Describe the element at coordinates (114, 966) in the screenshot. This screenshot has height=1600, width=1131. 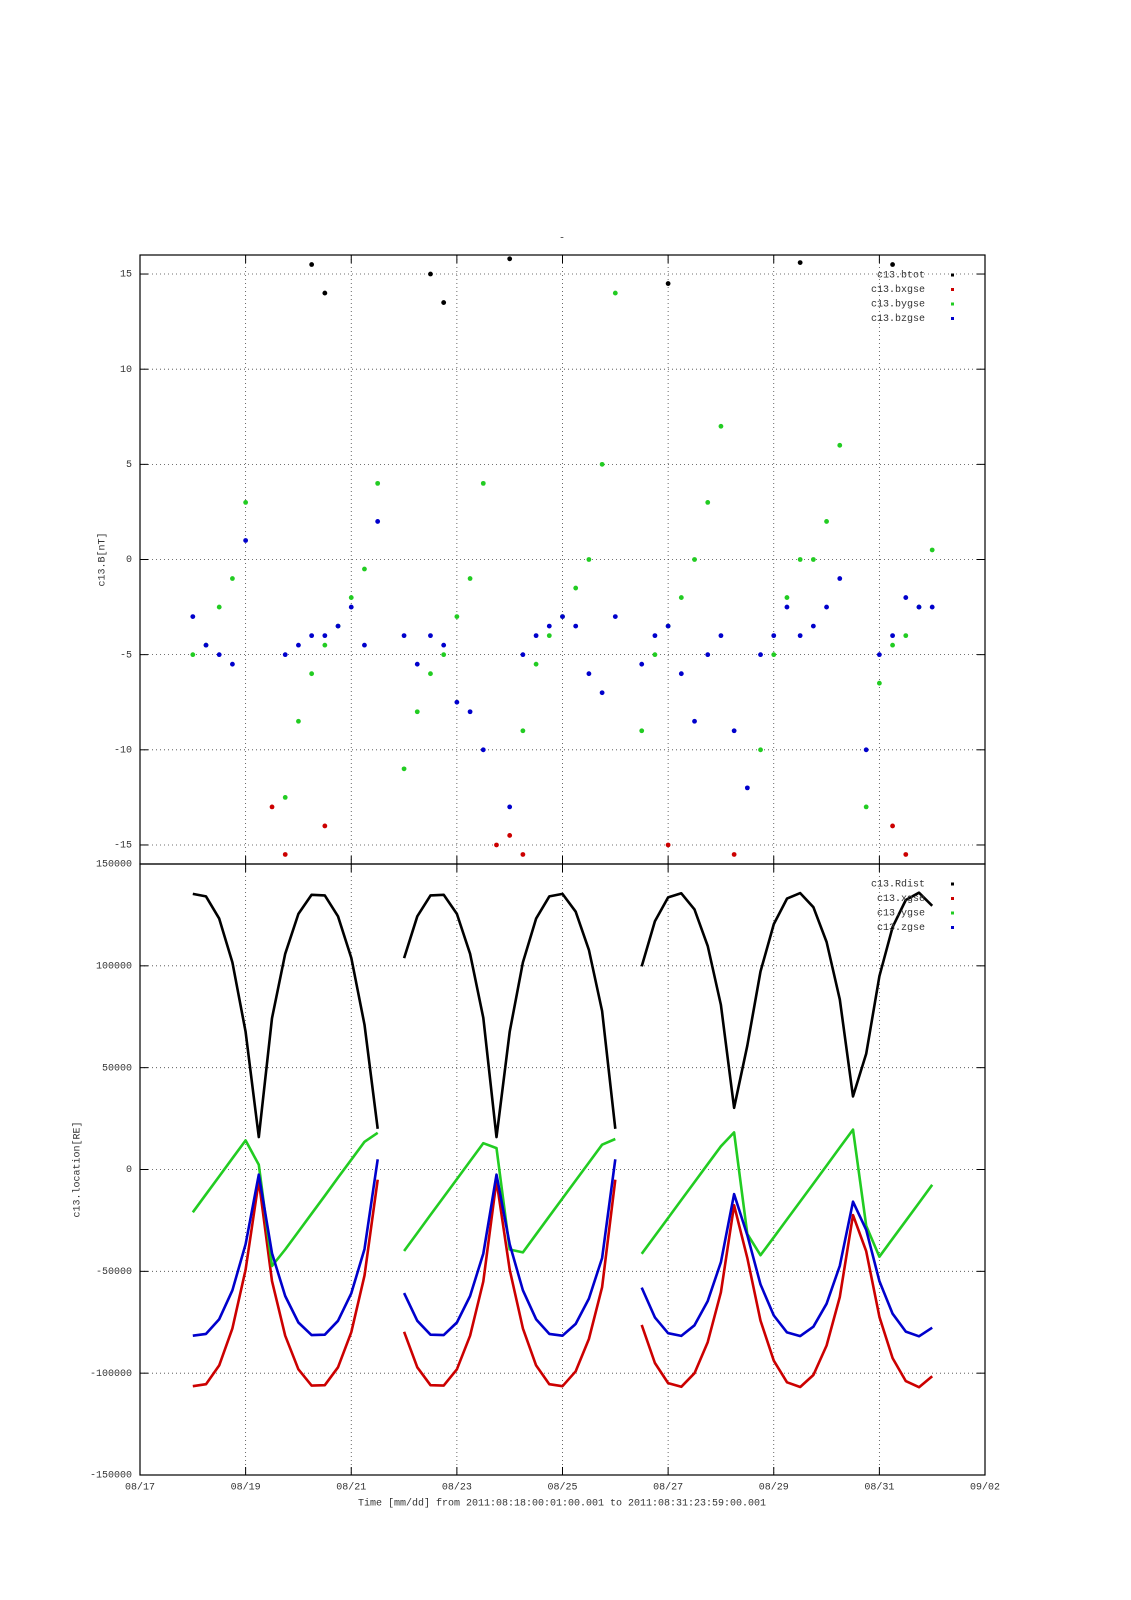
I see `y-tick-label: 100000` at that location.